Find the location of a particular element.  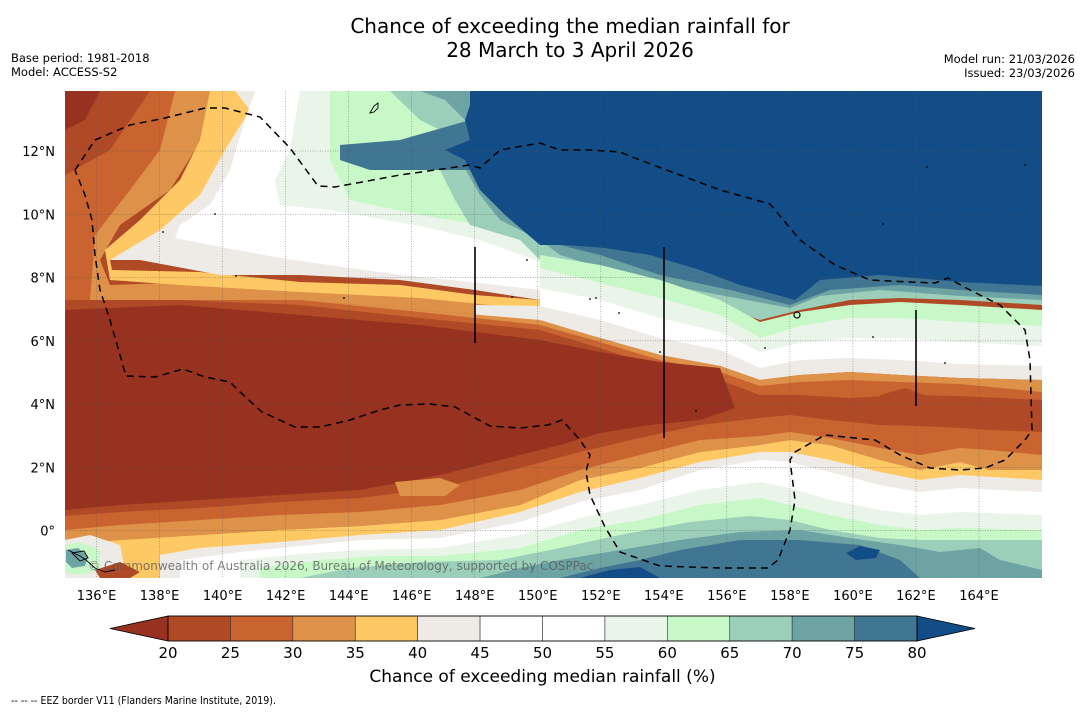

title-line-2: 28 March to 3 April 2026 is located at coordinates (570, 50).